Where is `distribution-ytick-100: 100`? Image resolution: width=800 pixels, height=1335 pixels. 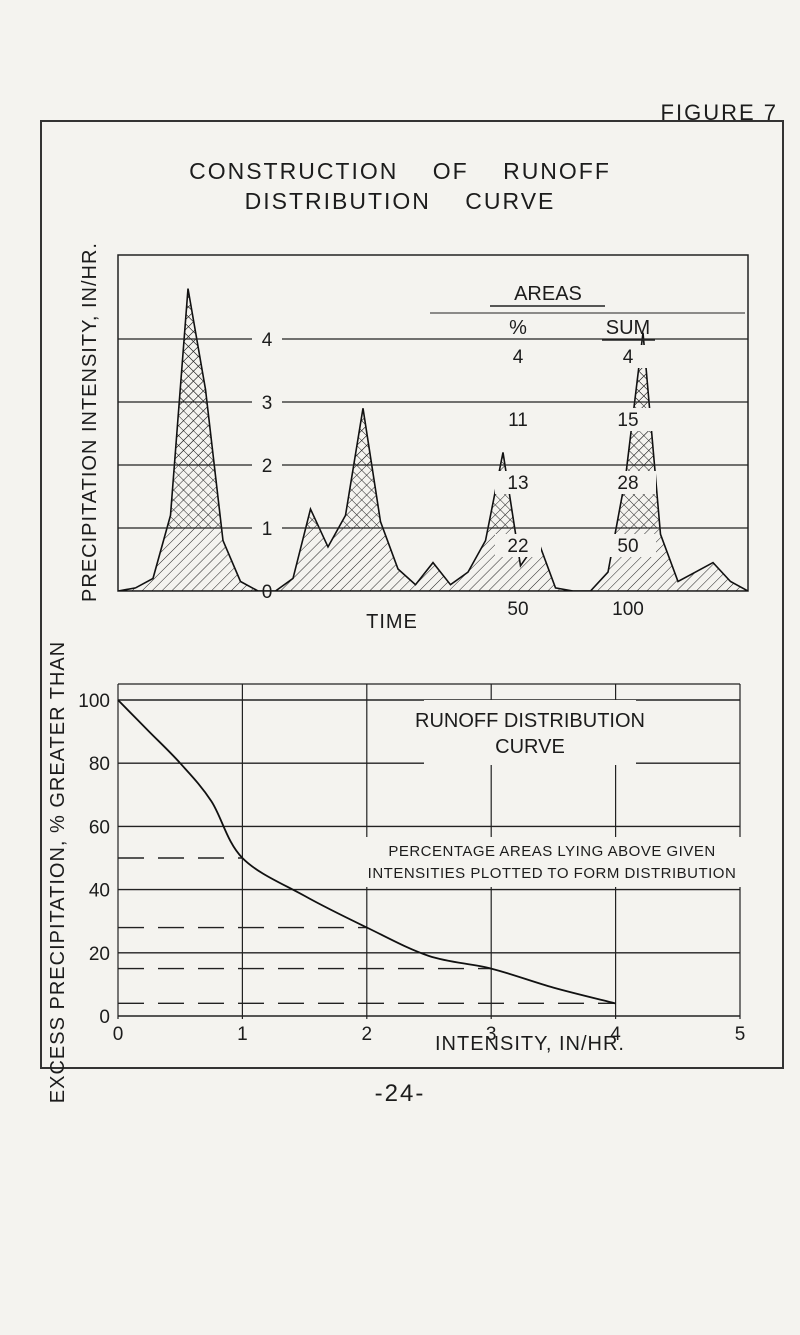
distribution-ytick-100: 100 is located at coordinates (94, 701).